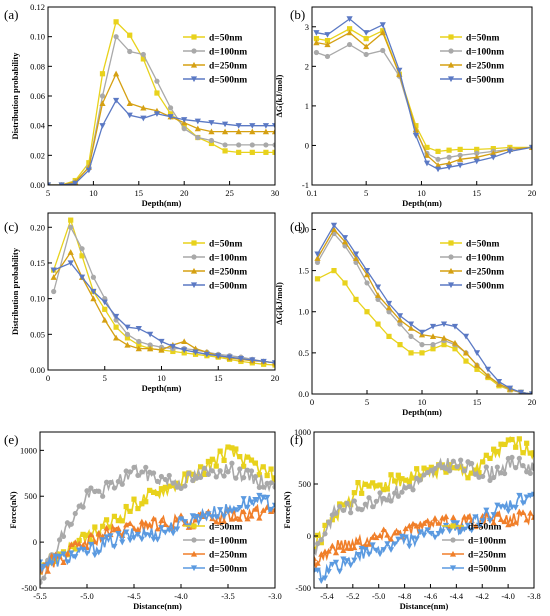  Describe the element at coordinates (457, 596) in the screenshot. I see `x-tick-label: -4.4` at that location.